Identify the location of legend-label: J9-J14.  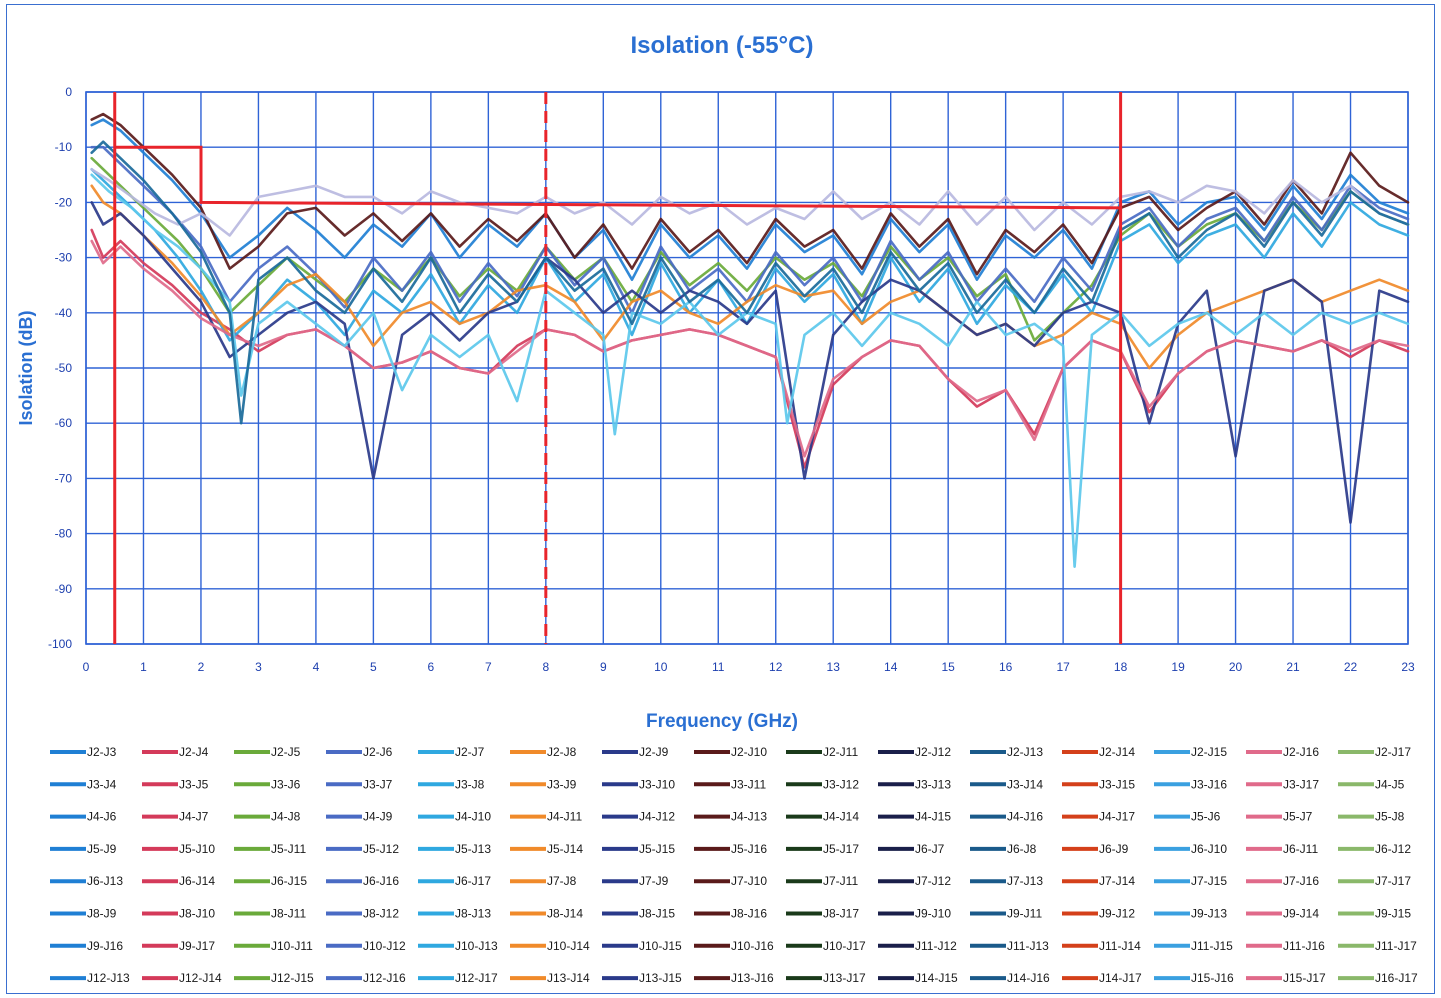
(1301, 914).